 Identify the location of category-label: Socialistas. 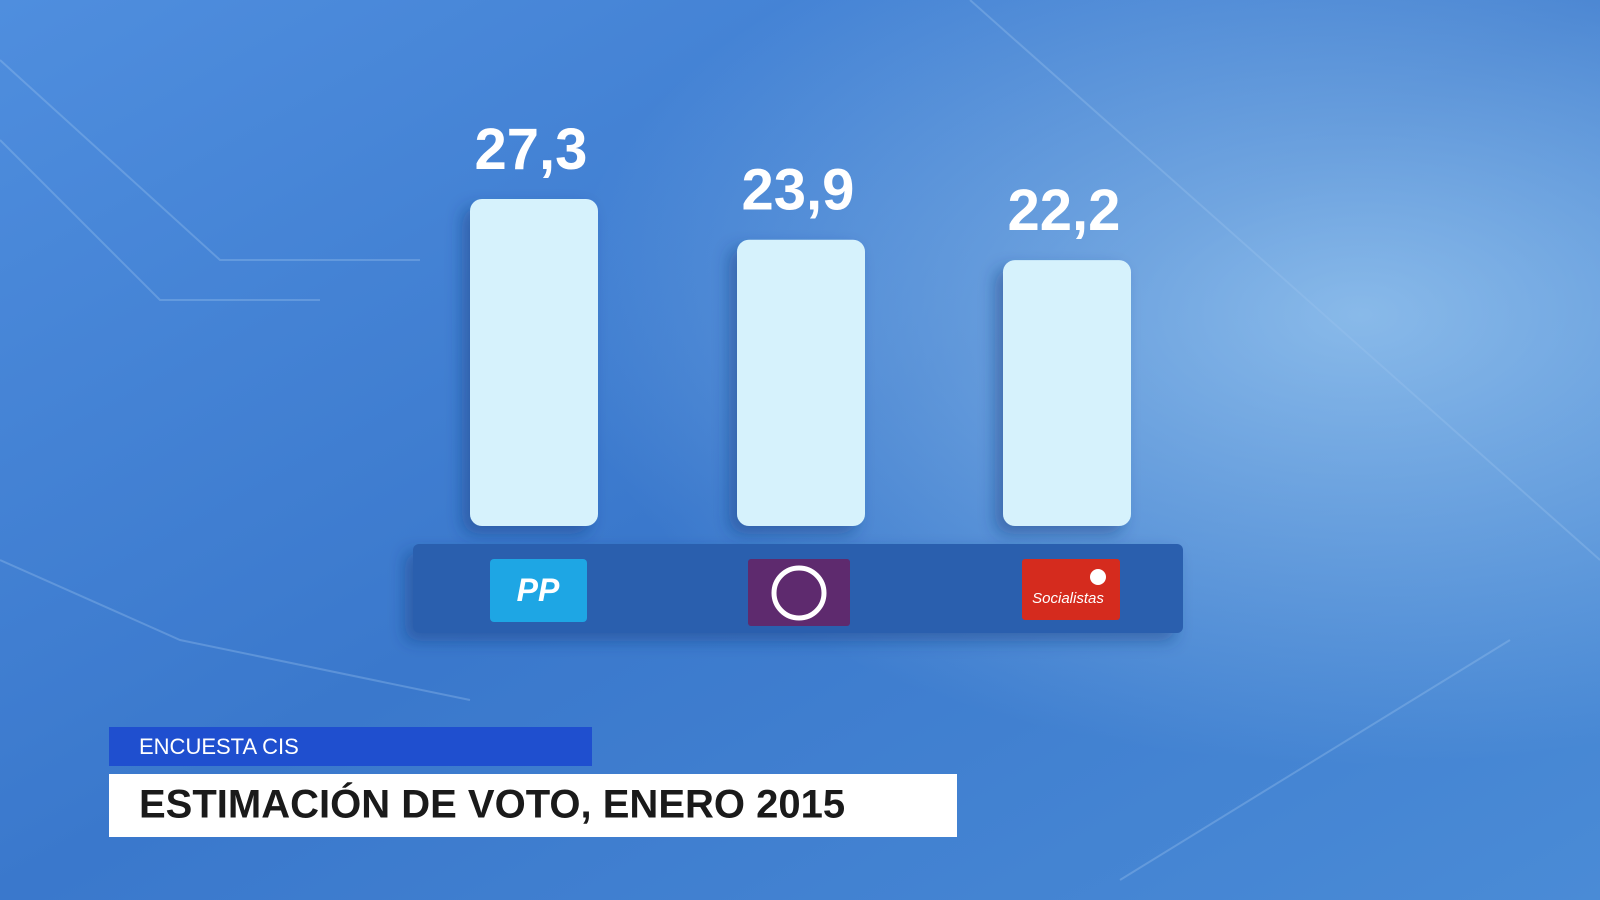
(1068, 598).